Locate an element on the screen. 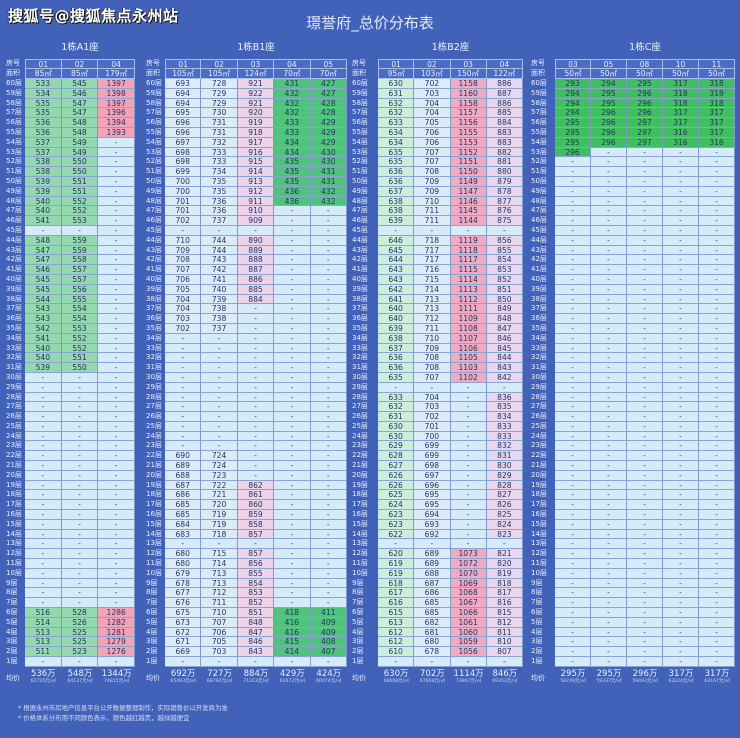  price-cell: 514 is located at coordinates (43, 622).